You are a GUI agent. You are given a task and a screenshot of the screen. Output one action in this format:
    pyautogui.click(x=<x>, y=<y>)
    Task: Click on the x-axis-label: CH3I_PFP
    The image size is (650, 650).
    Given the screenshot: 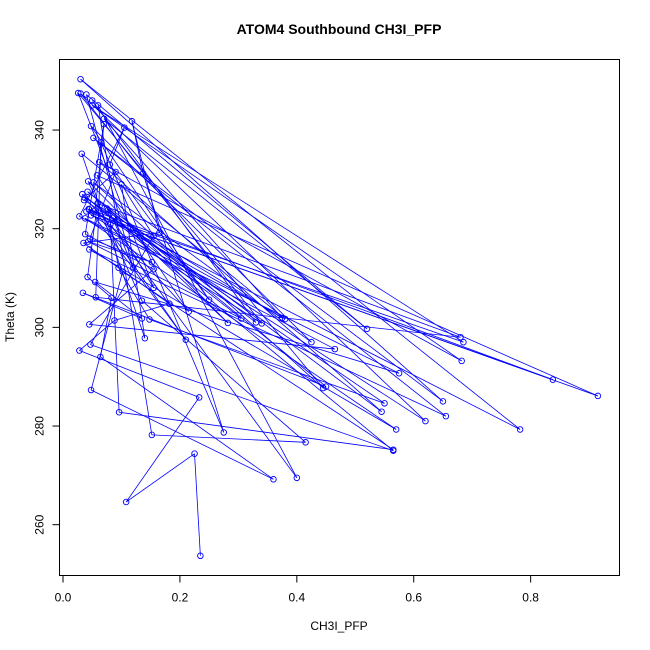 What is the action you would take?
    pyautogui.click(x=338, y=626)
    